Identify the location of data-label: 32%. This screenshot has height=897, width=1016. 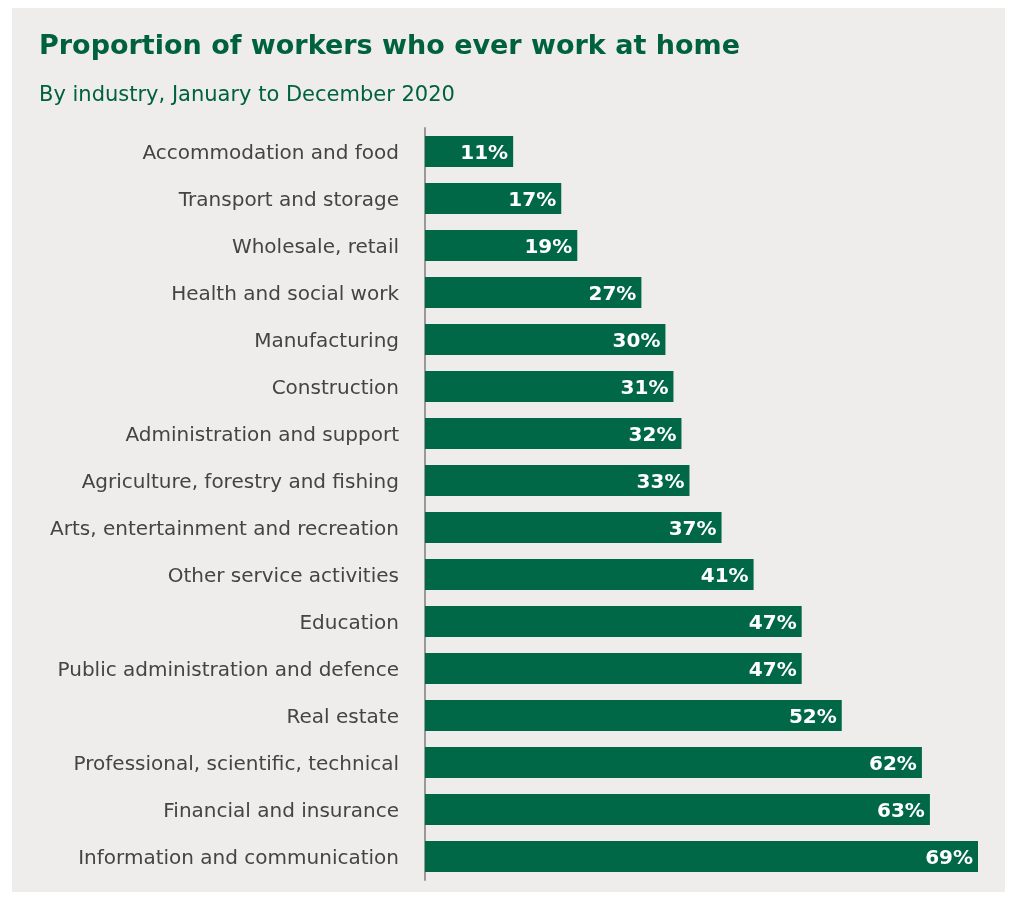
(652, 433).